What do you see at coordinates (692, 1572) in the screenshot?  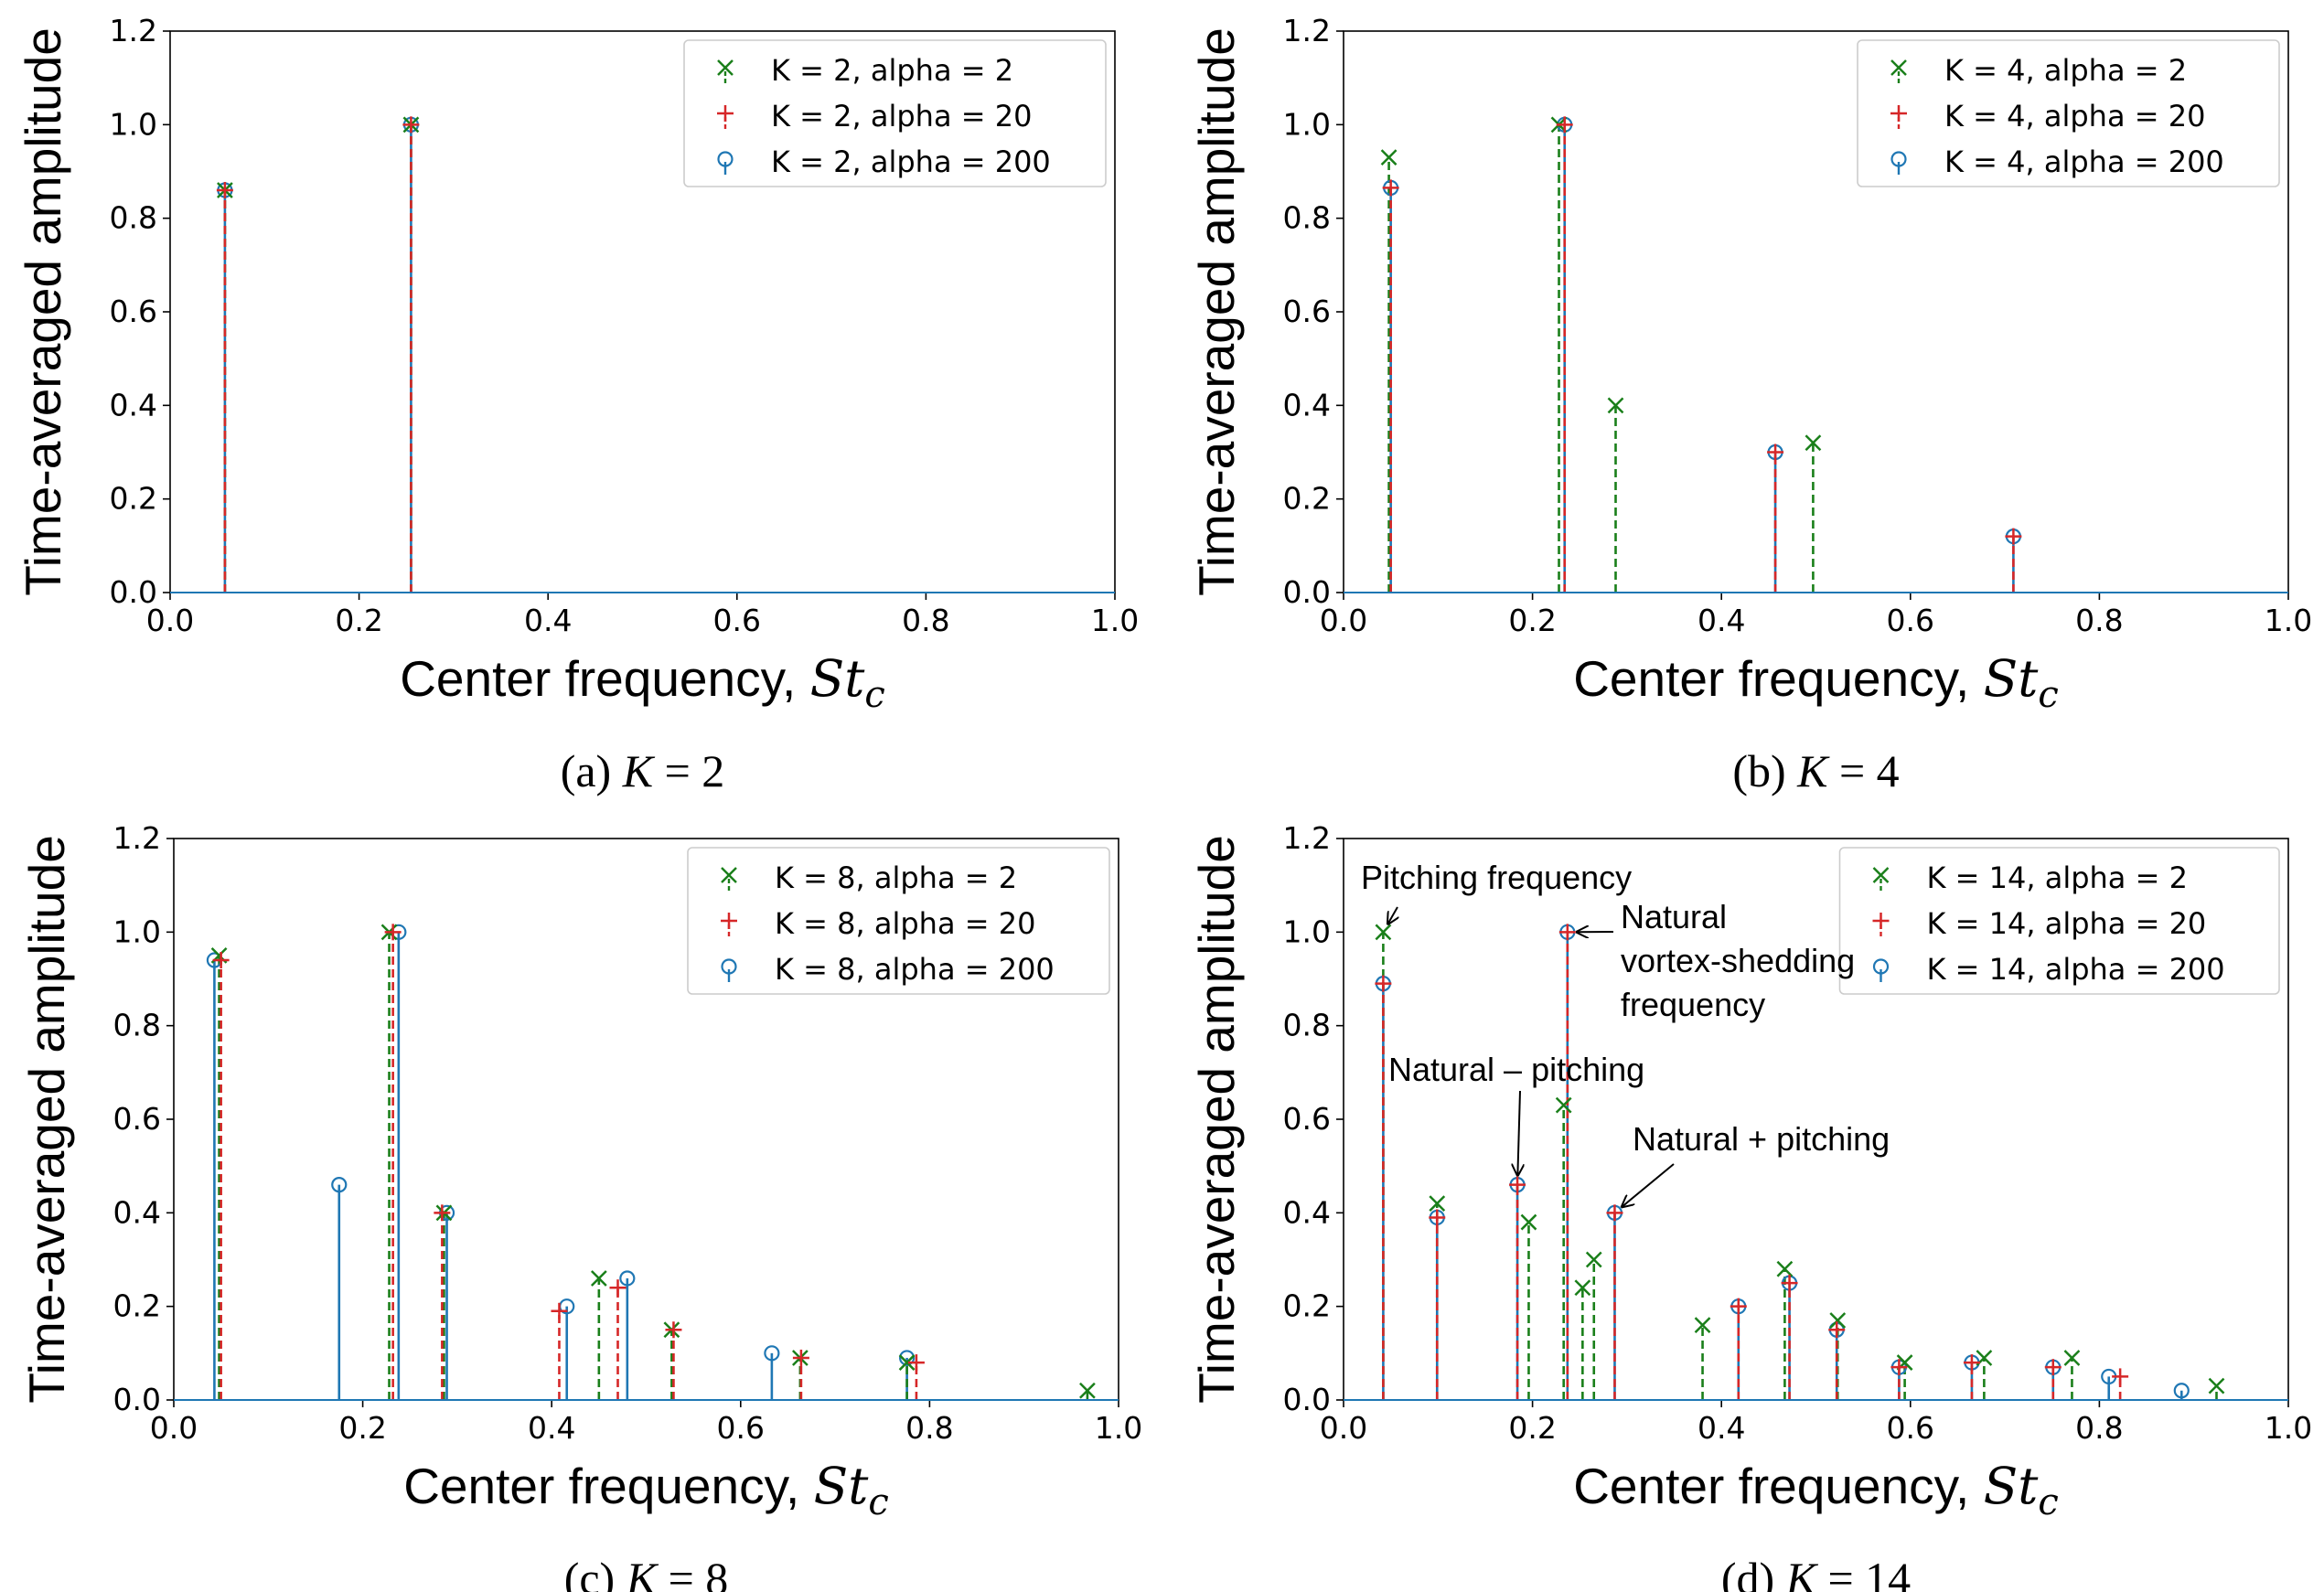 I see `caption-suffix: = 8` at bounding box center [692, 1572].